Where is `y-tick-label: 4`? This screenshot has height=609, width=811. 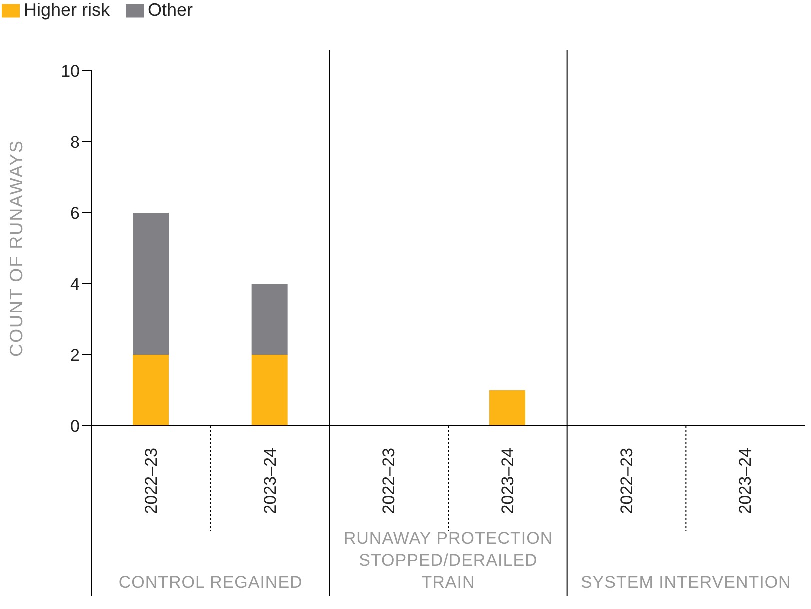
y-tick-label: 4 is located at coordinates (75, 284).